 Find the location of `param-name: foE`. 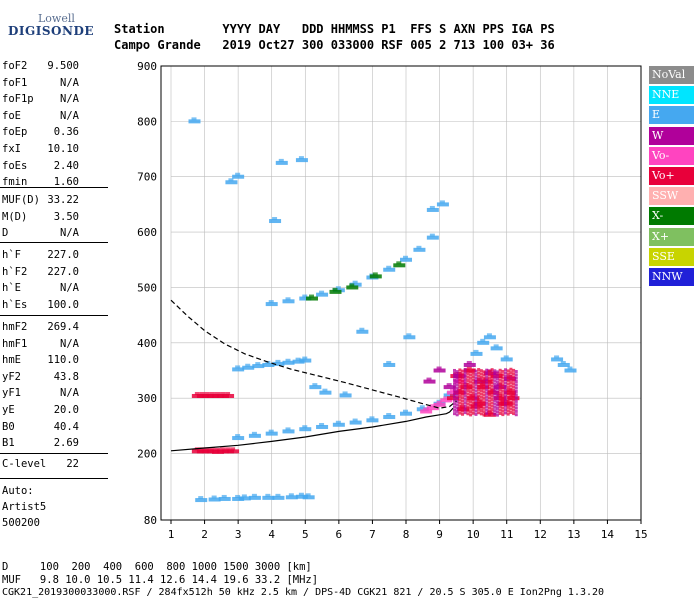

param-name: foE is located at coordinates (11, 115).